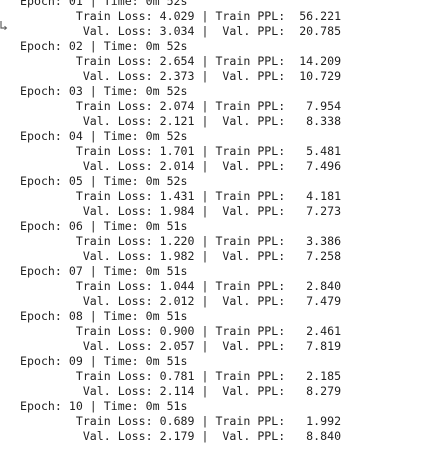  What do you see at coordinates (181, 76) in the screenshot?
I see `val-metrics-line: Val. Loss: 2.373 | Val. PPL: 10.729` at bounding box center [181, 76].